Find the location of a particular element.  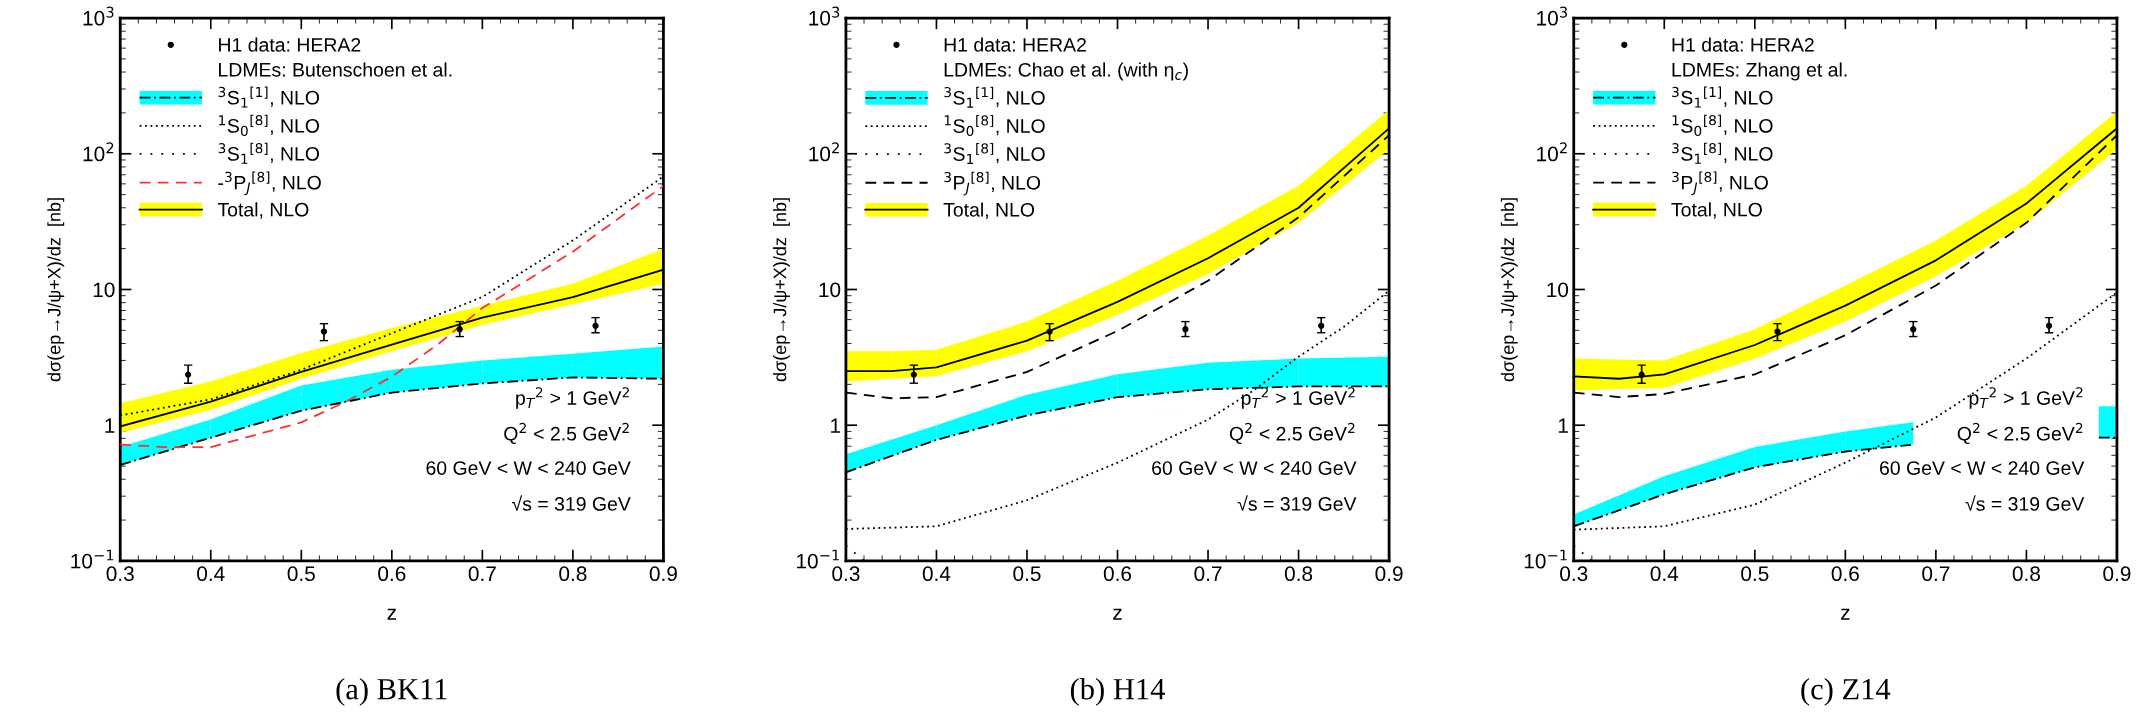

legend-title: LDMEs: Zhang et al. is located at coordinates (1759, 71).